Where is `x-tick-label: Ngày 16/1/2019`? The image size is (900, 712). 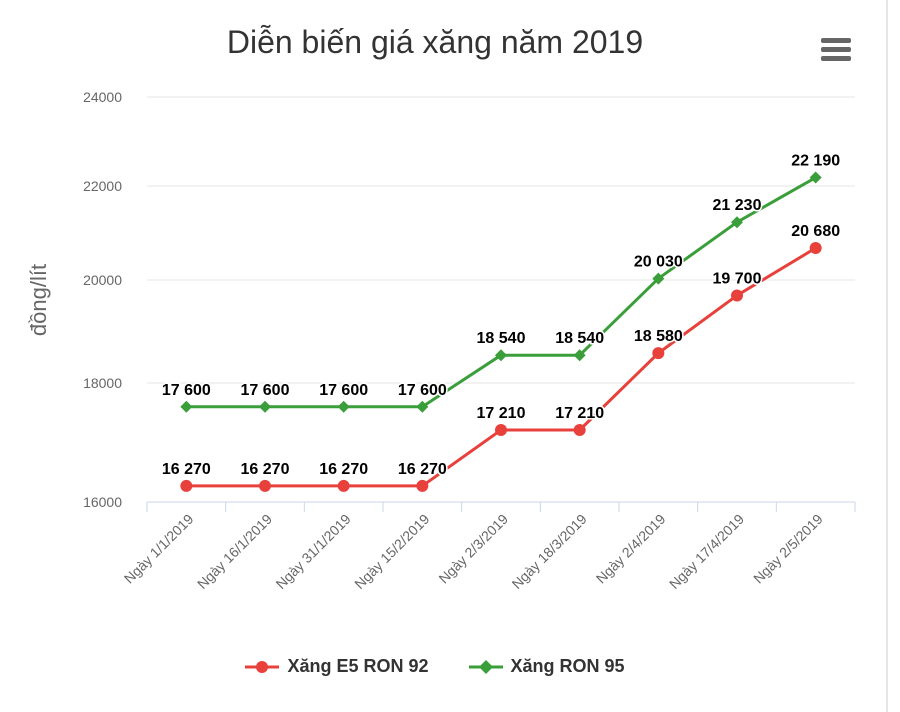
x-tick-label: Ngày 16/1/2019 is located at coordinates (234, 551).